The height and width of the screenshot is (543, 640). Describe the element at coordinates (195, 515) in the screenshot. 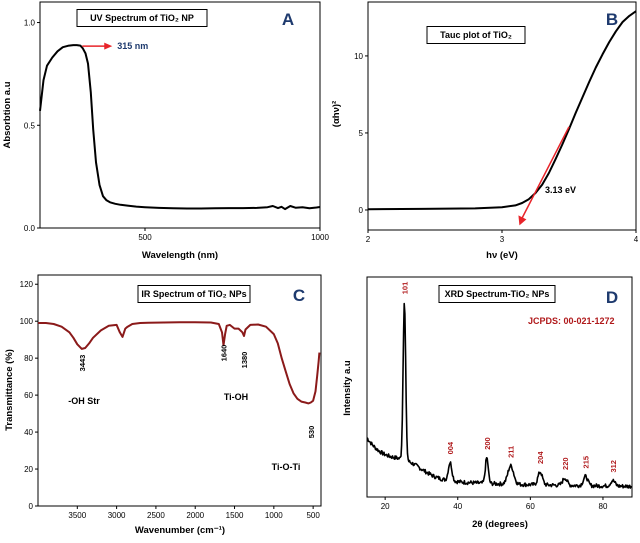

I see `x-axis-tick-label: 2000` at that location.